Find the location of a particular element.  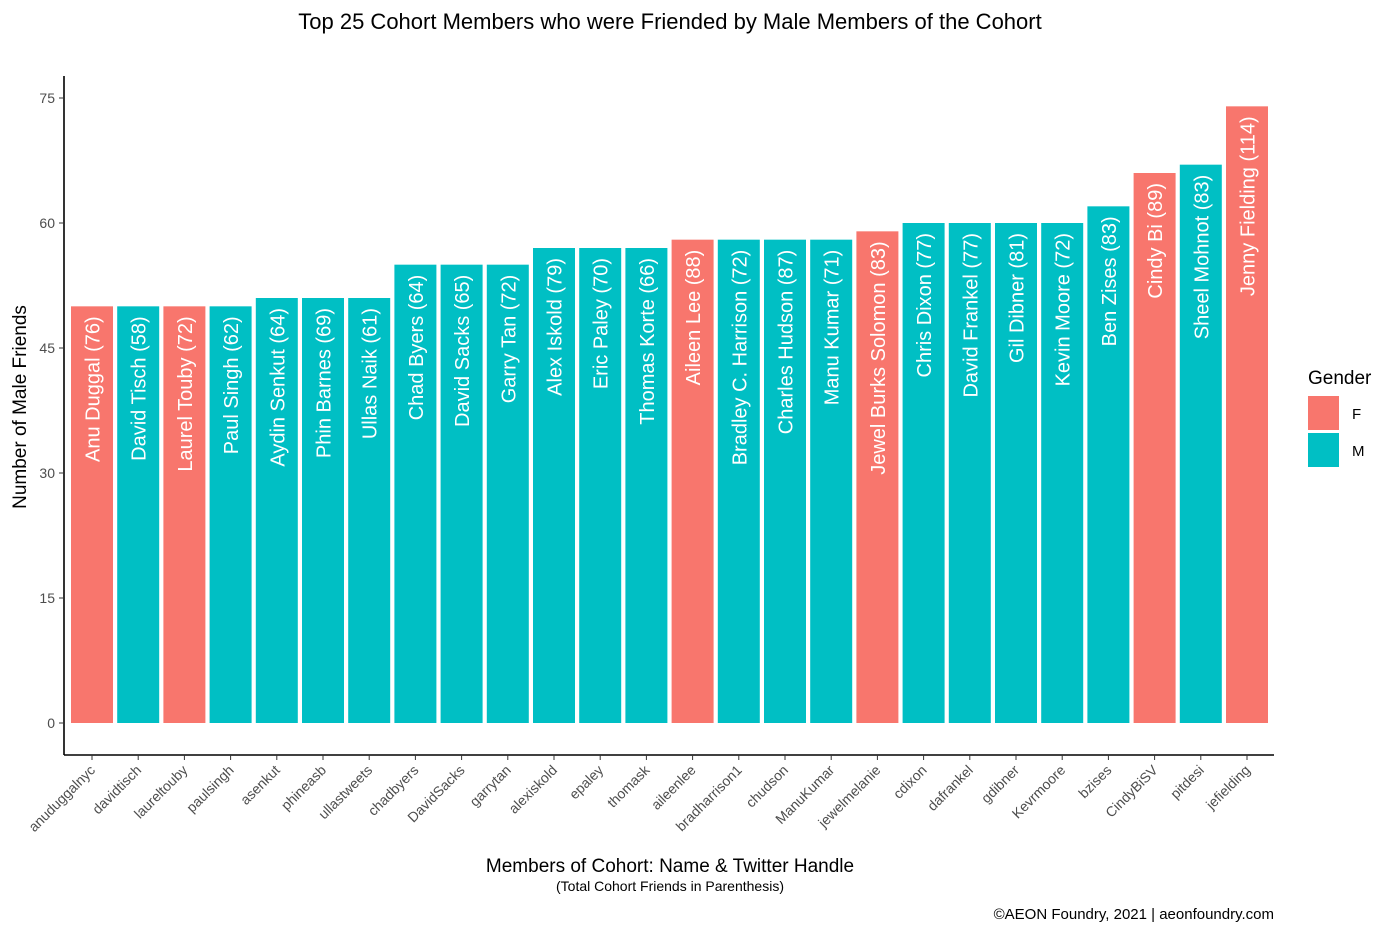

x-tick-label: anuduggalnyc is located at coordinates (61, 798).